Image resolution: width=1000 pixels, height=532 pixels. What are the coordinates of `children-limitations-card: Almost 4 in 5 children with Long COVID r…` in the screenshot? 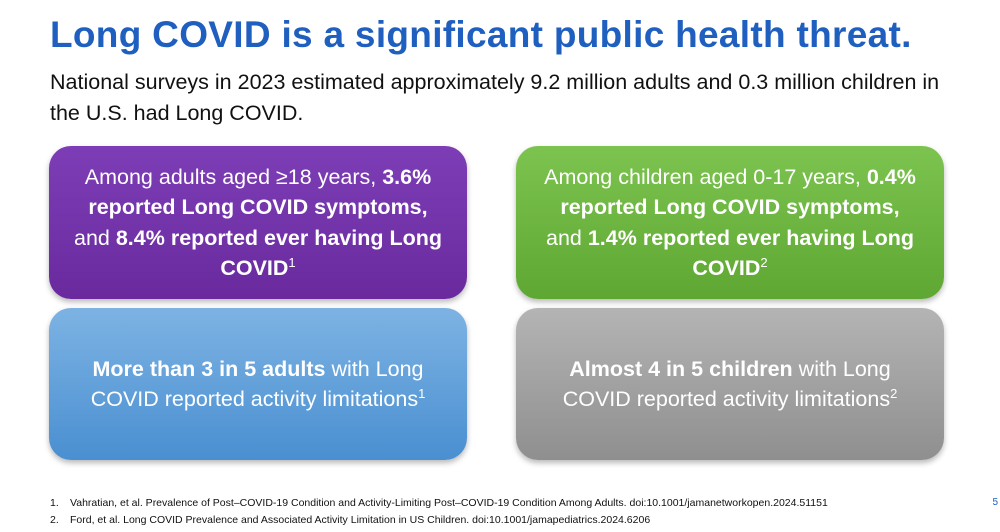 It's located at (730, 384).